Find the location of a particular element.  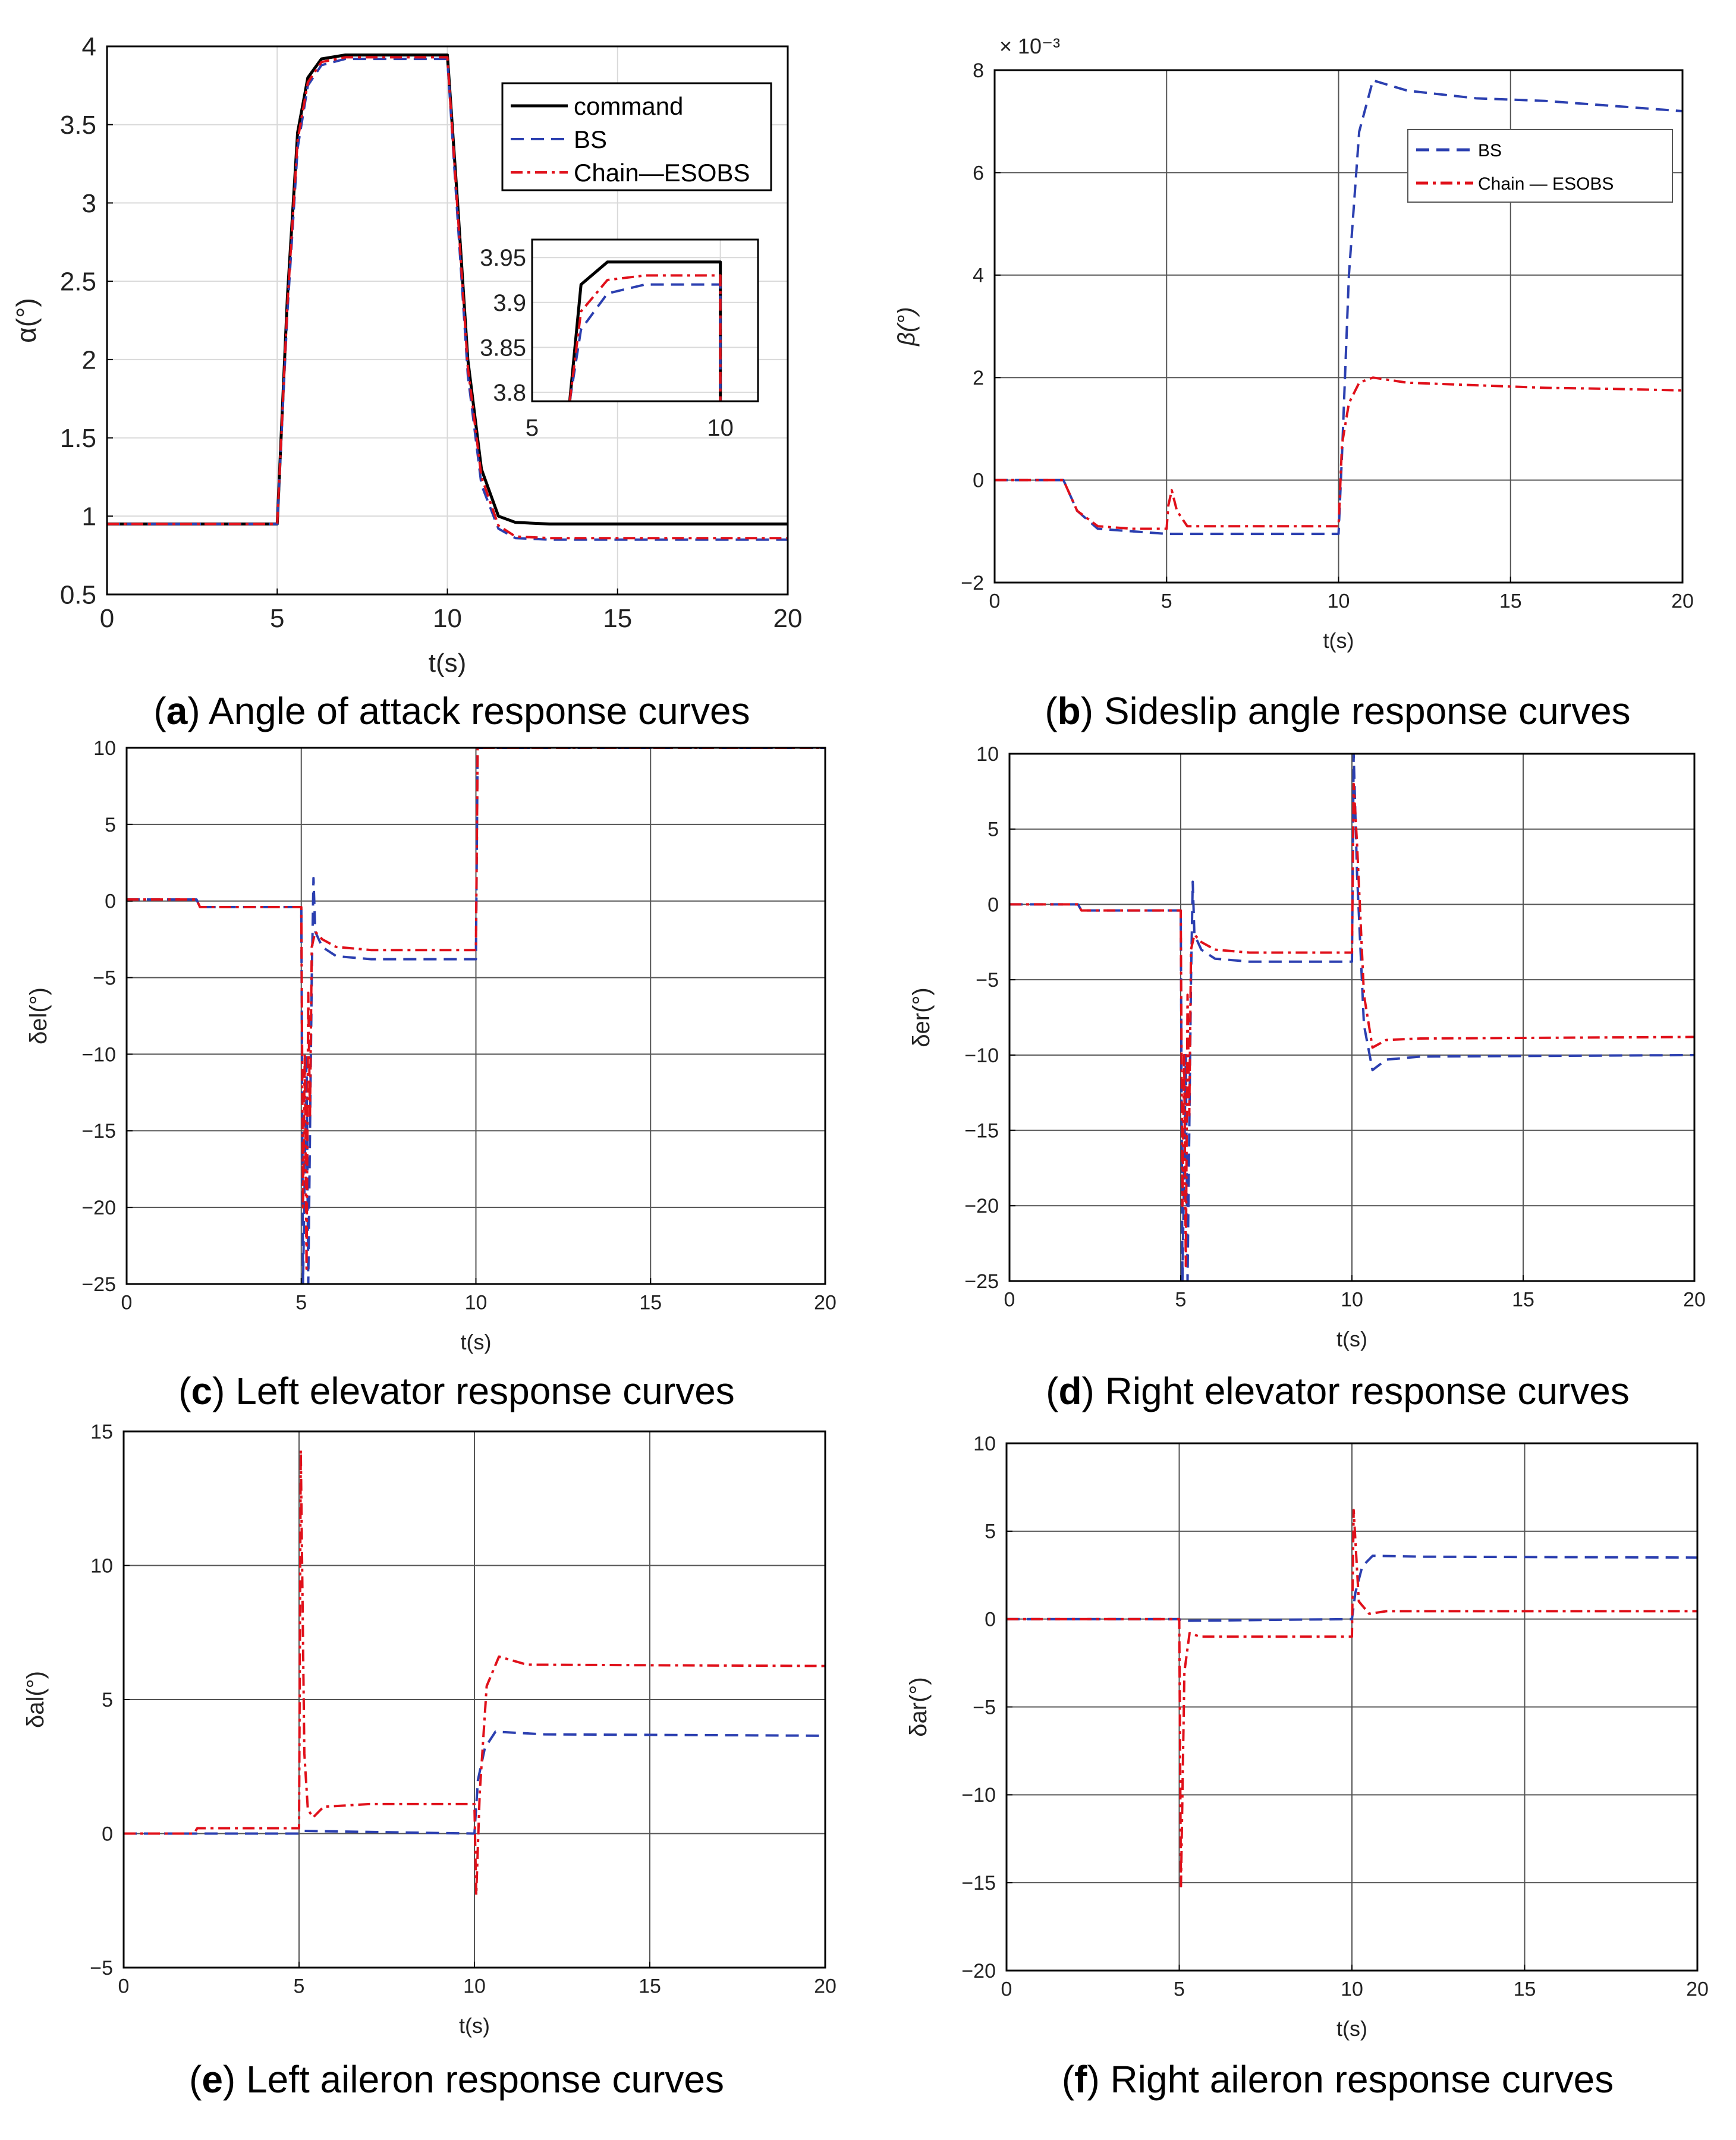

y-exponent-label: × 10⁻³ is located at coordinates (1029, 46).